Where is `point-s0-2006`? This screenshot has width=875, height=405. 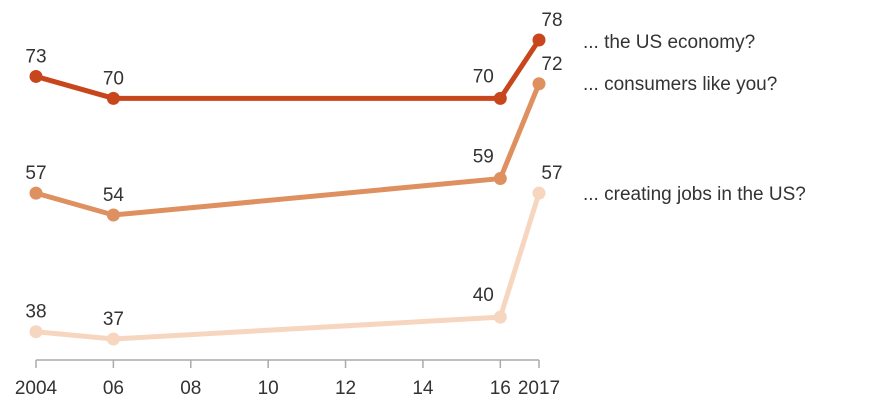
point-s0-2006 is located at coordinates (113, 98).